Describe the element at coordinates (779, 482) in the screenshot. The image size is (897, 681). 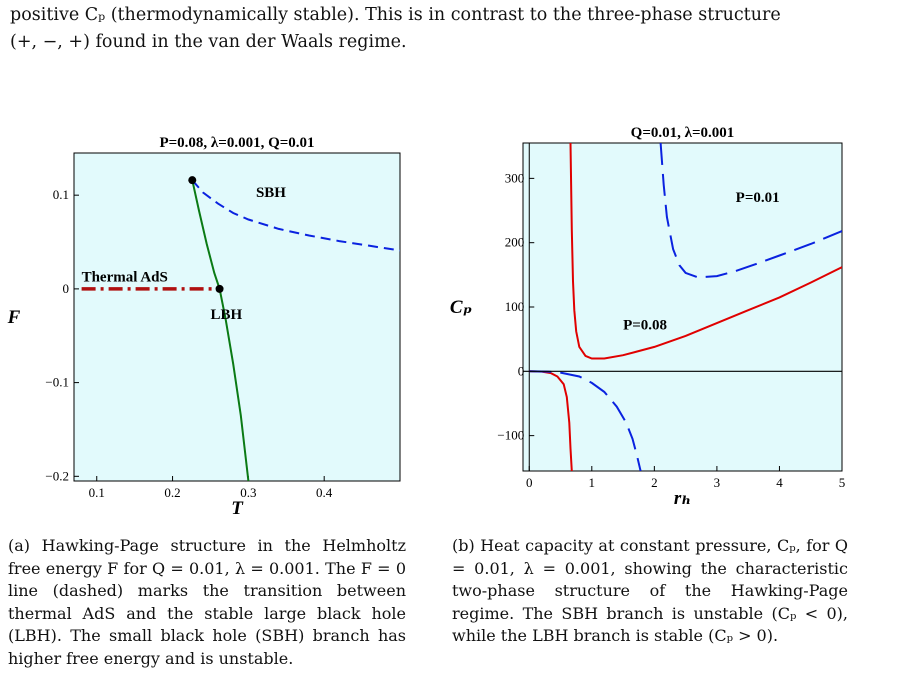
I see `x-tick-label: 4` at that location.